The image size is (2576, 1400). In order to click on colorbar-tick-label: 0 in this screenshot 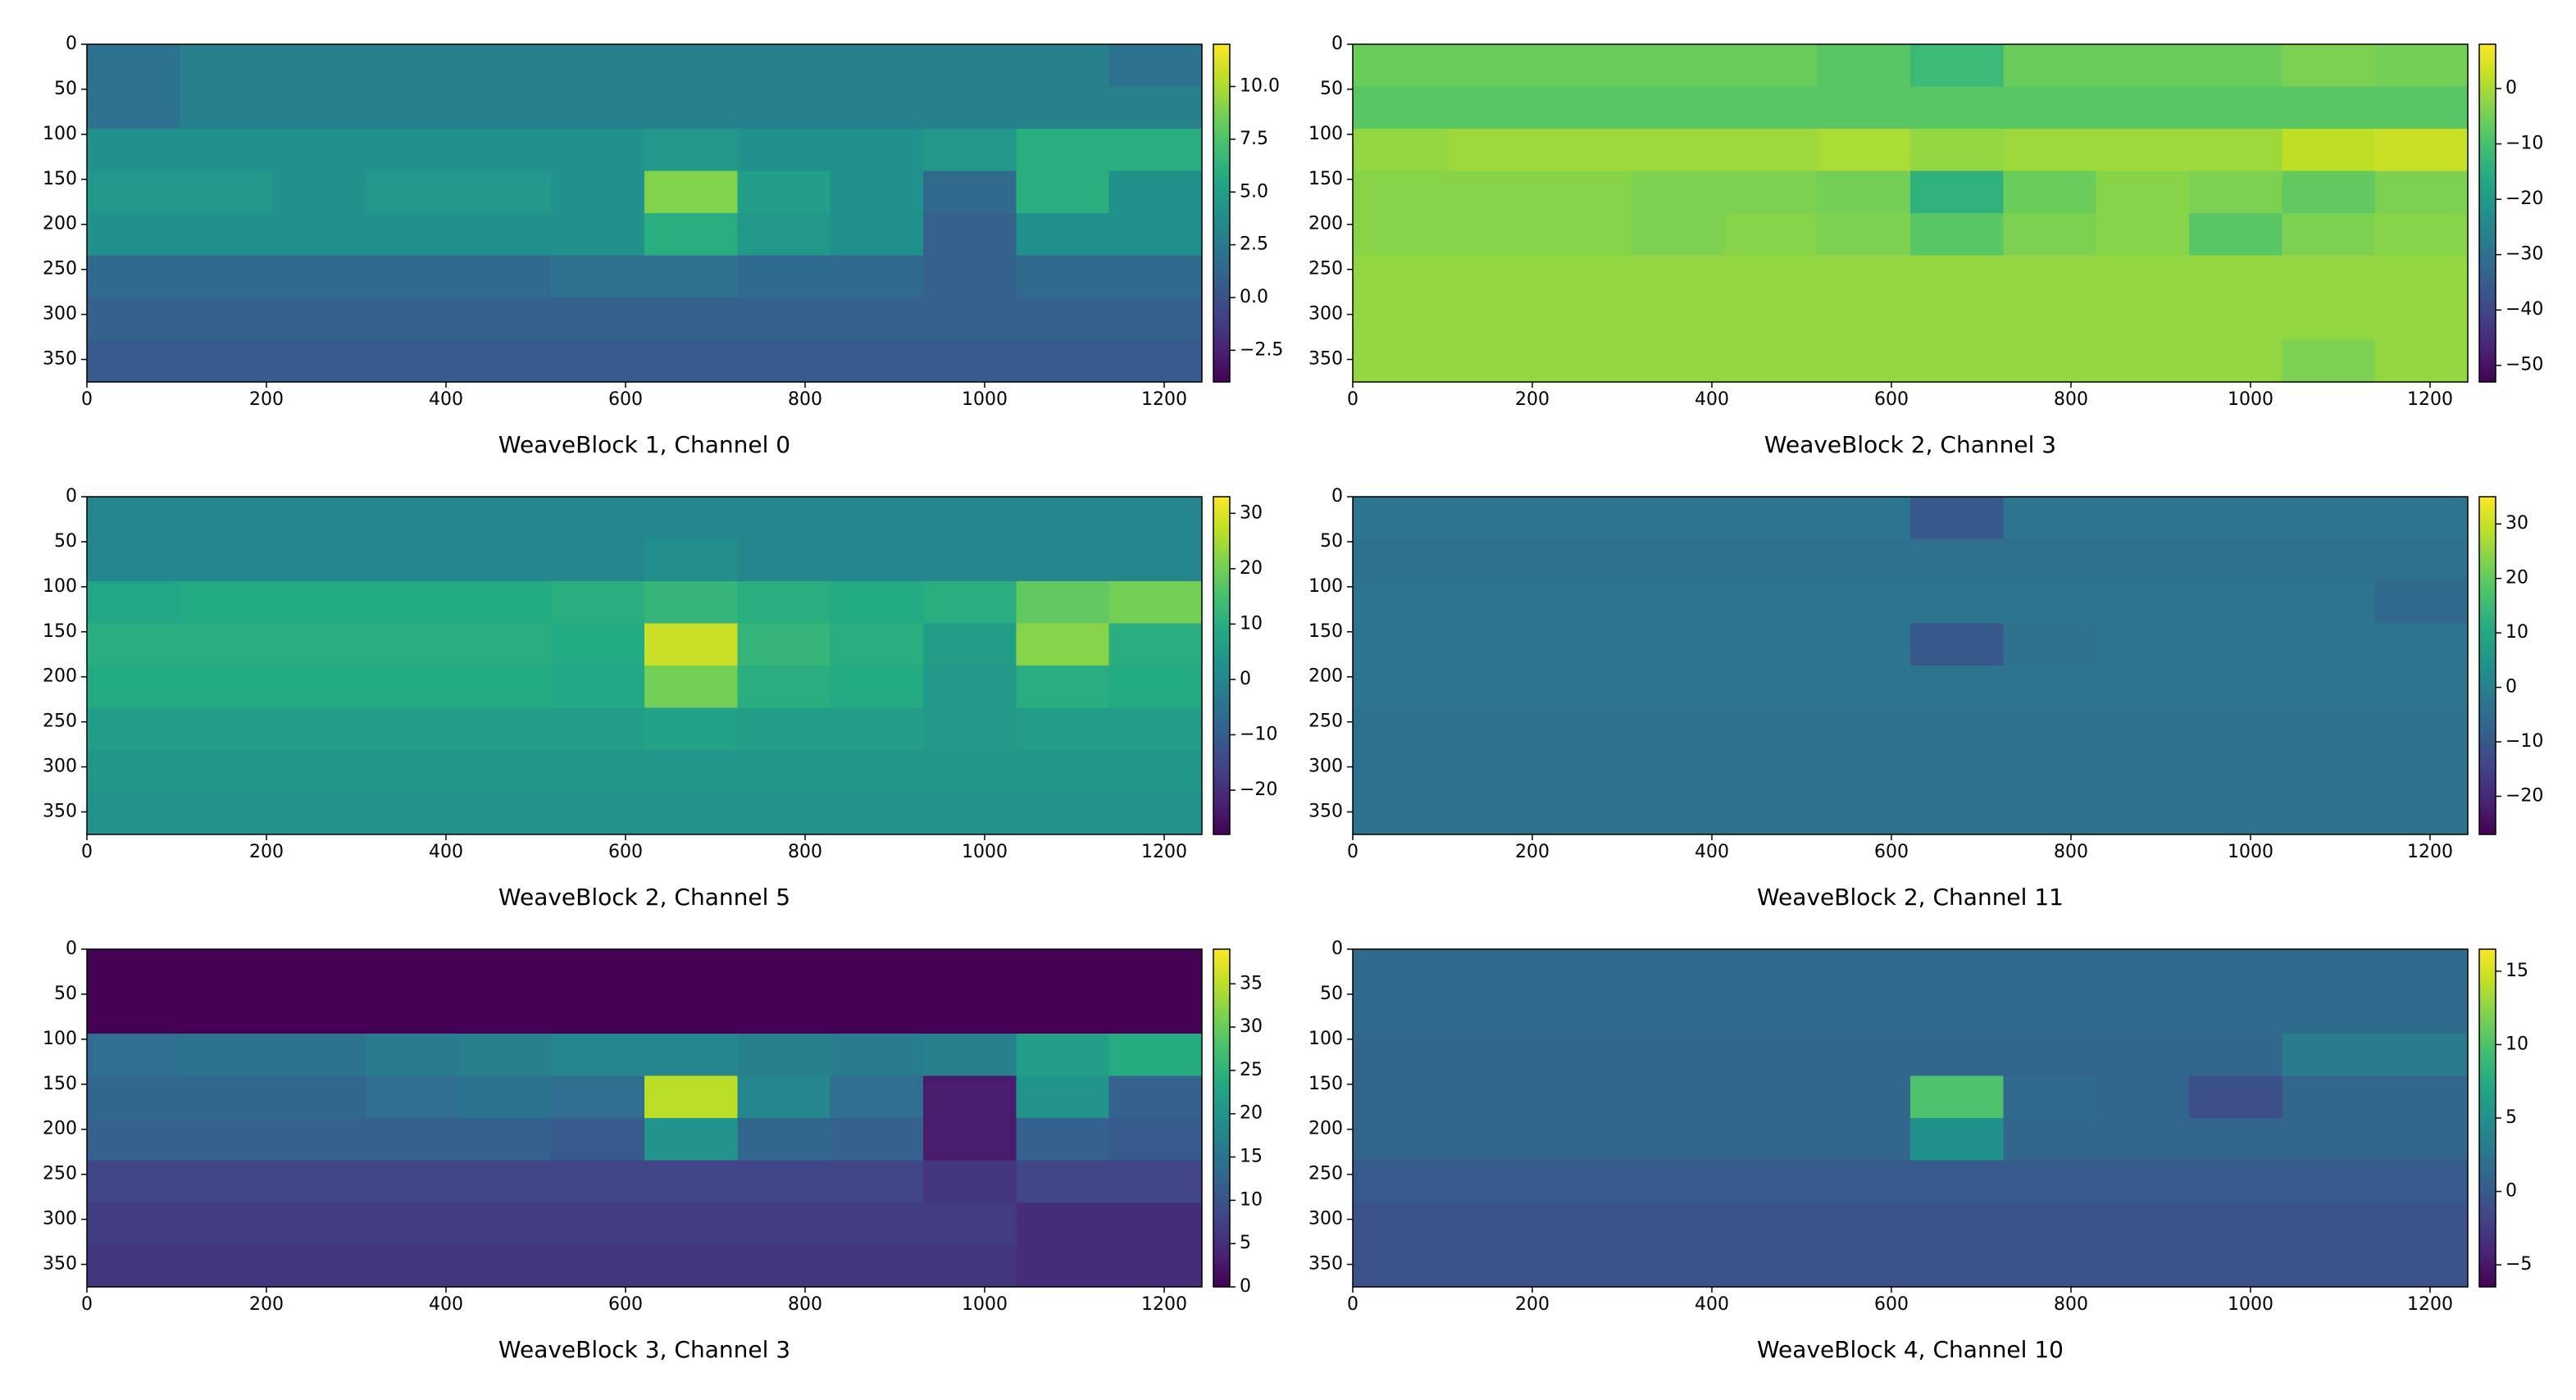, I will do `click(2511, 1191)`.